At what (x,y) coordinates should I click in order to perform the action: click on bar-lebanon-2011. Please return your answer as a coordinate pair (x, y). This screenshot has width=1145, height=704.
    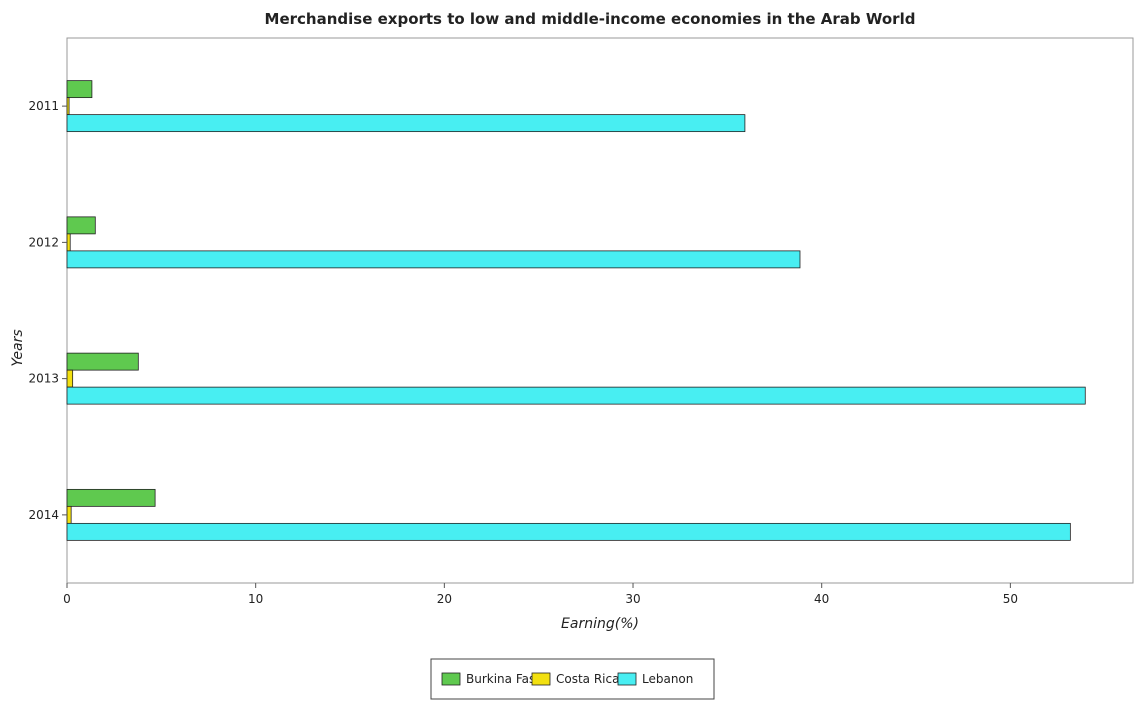
    Looking at the image, I should click on (406, 123).